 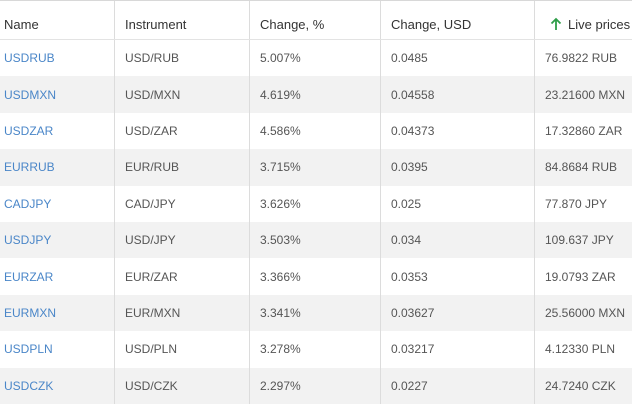 I want to click on column-header: Live prices, so click(x=583, y=20).